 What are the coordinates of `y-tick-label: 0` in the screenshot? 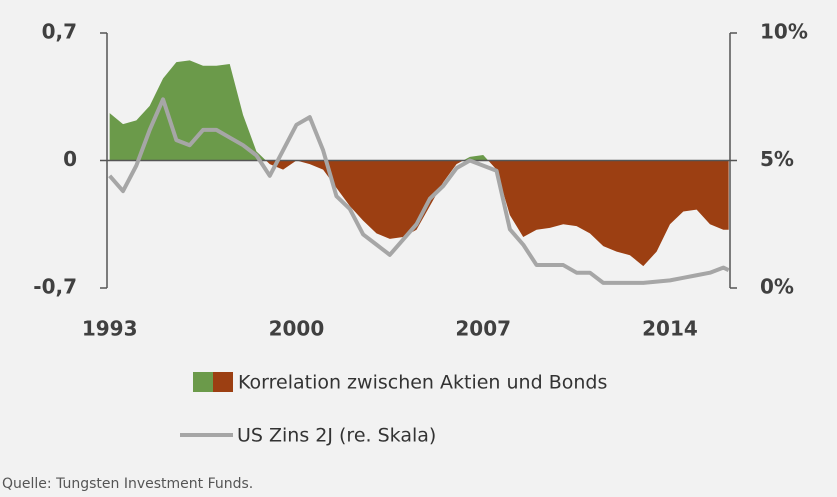 It's located at (70, 159).